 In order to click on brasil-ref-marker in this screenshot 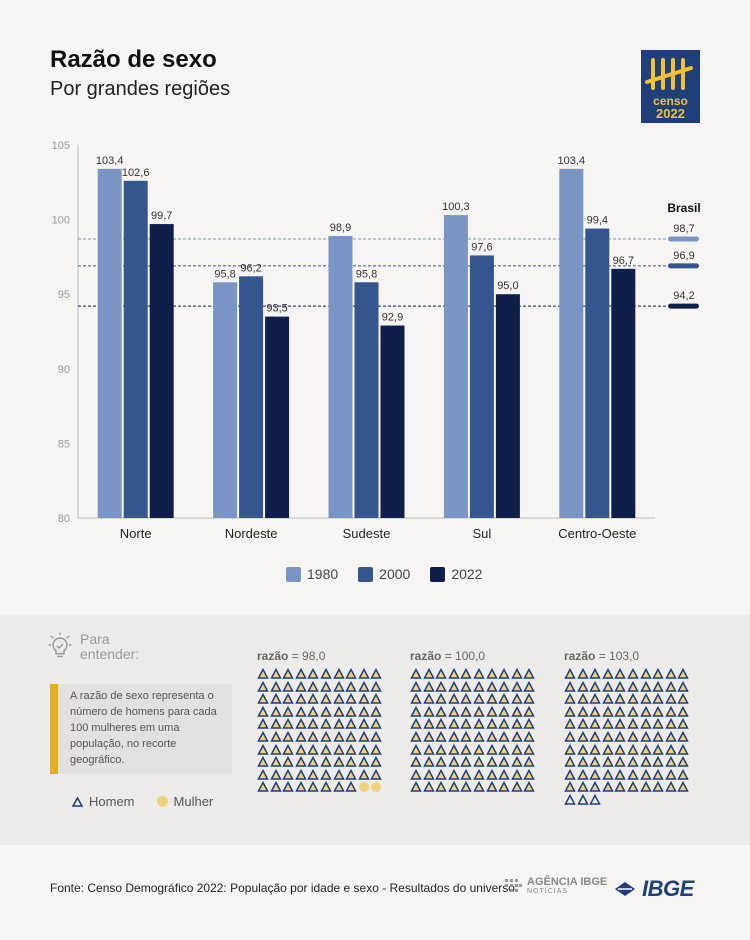, I will do `click(683, 266)`.